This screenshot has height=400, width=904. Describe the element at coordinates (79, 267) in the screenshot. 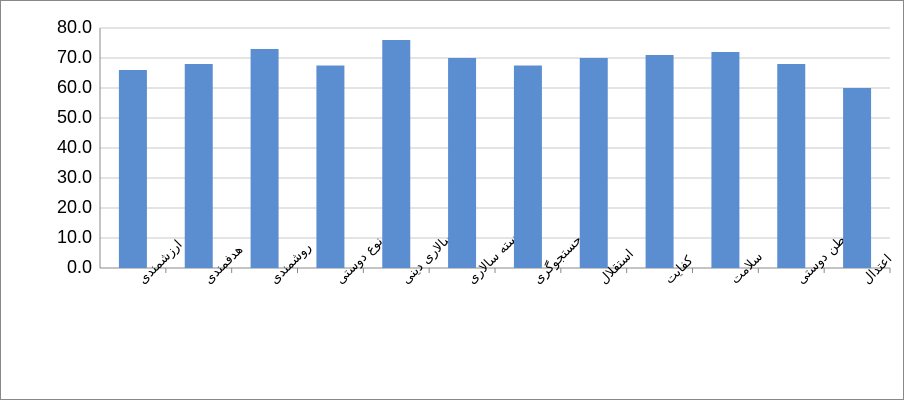

I see `y-tick-label: 0.0` at that location.